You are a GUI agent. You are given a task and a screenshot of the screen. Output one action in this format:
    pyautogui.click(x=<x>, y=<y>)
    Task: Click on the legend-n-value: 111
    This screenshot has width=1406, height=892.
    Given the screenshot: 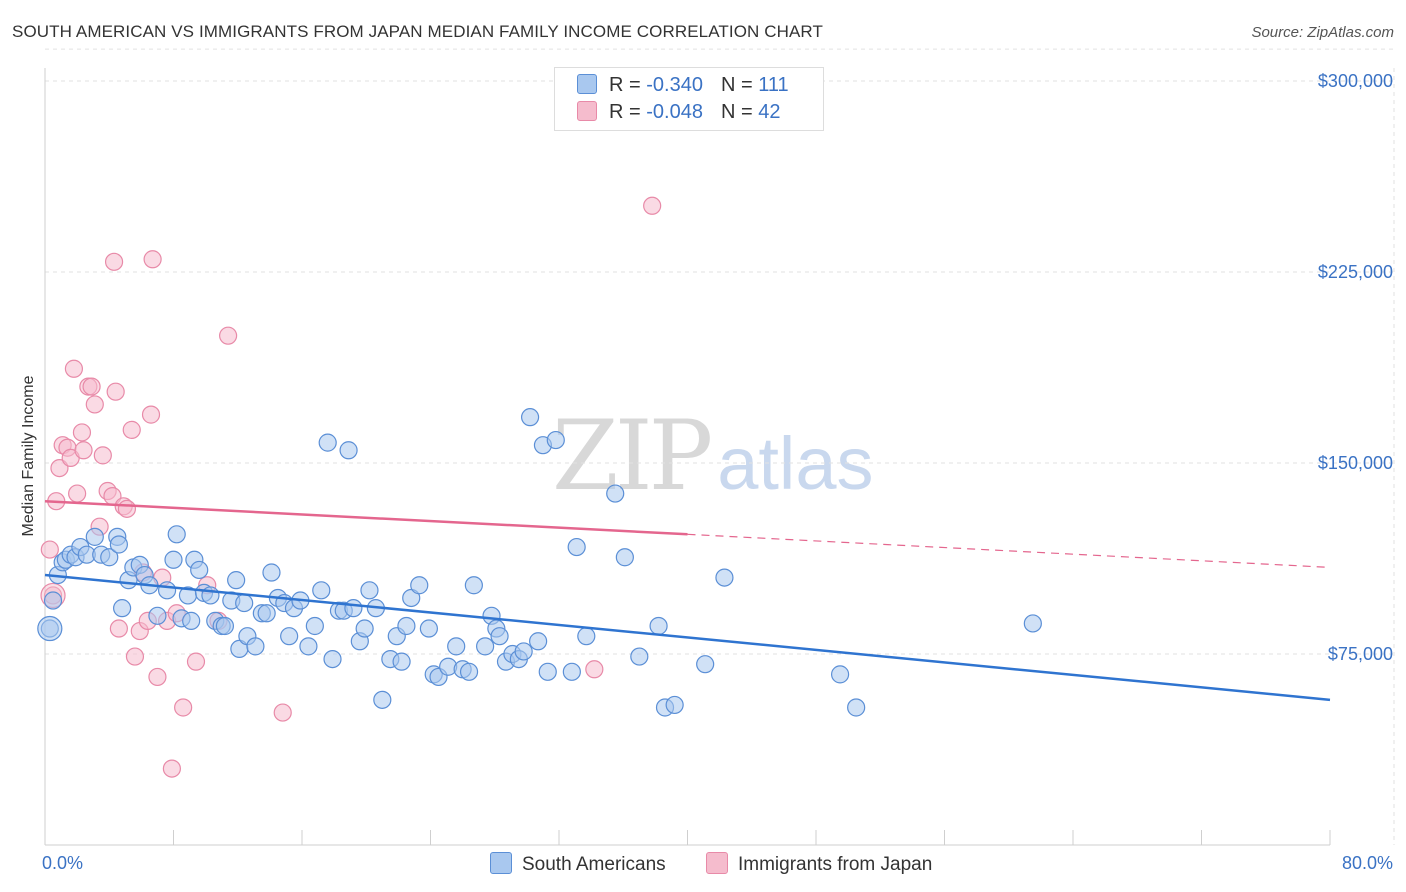 What is the action you would take?
    pyautogui.click(x=773, y=85)
    